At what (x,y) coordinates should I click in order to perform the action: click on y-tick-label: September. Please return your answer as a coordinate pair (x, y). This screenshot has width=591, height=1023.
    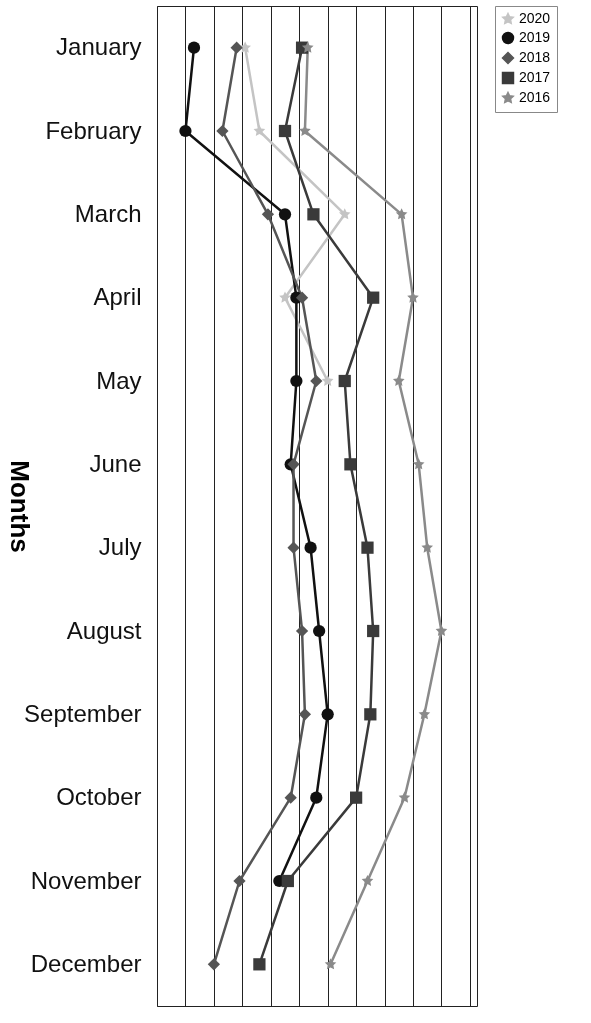
    Looking at the image, I should click on (83, 713).